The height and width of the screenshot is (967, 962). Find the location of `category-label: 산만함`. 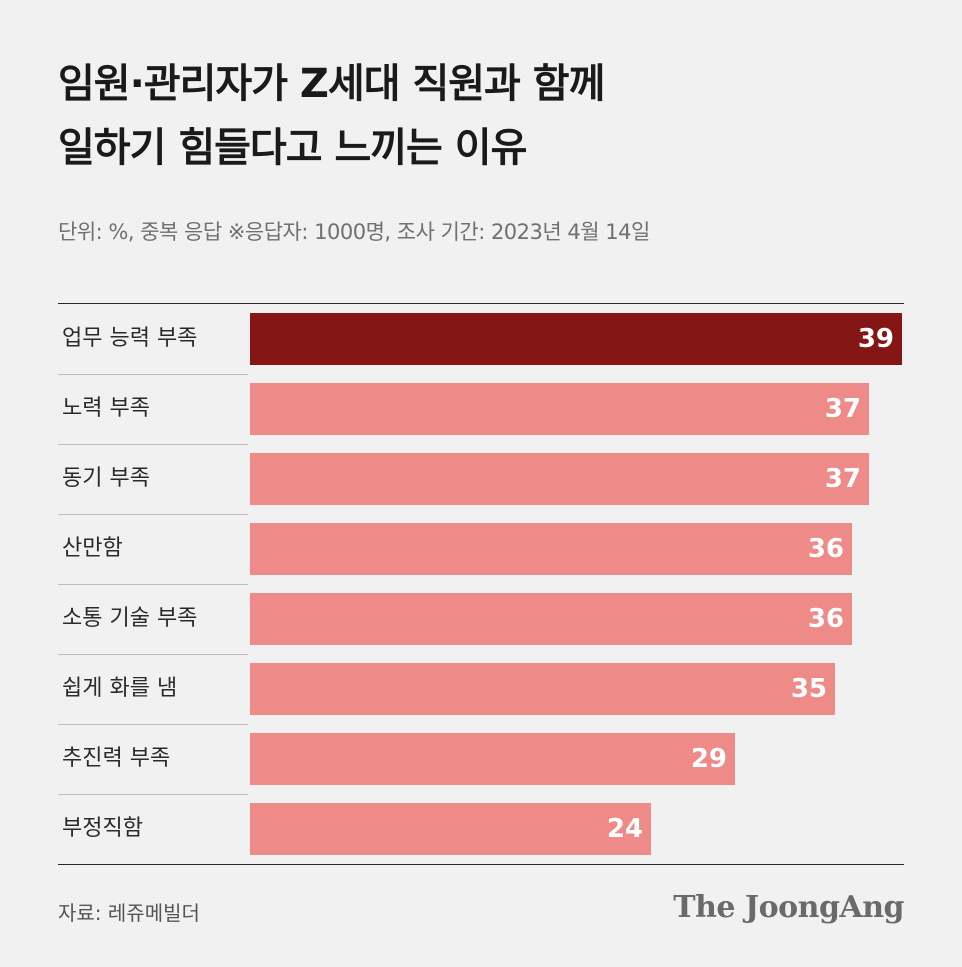

category-label: 산만함 is located at coordinates (92, 548).